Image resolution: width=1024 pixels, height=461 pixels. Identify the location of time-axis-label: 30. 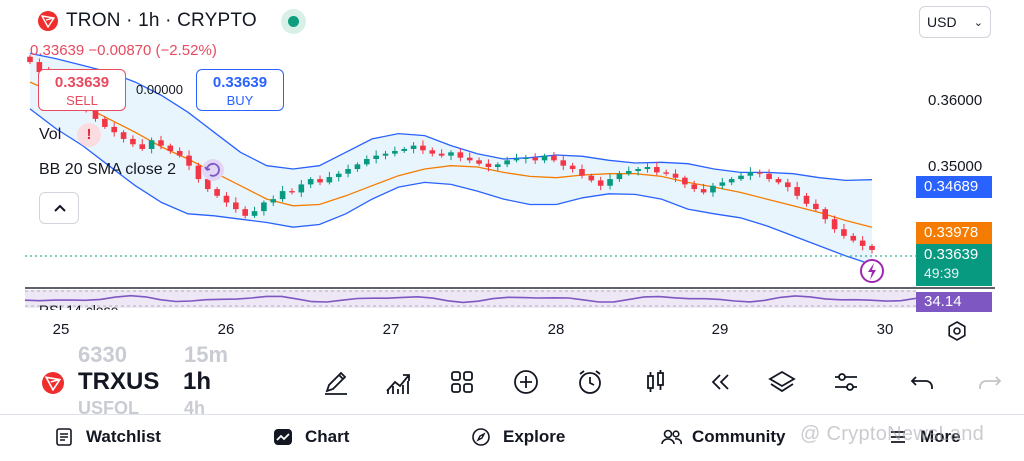
(885, 329).